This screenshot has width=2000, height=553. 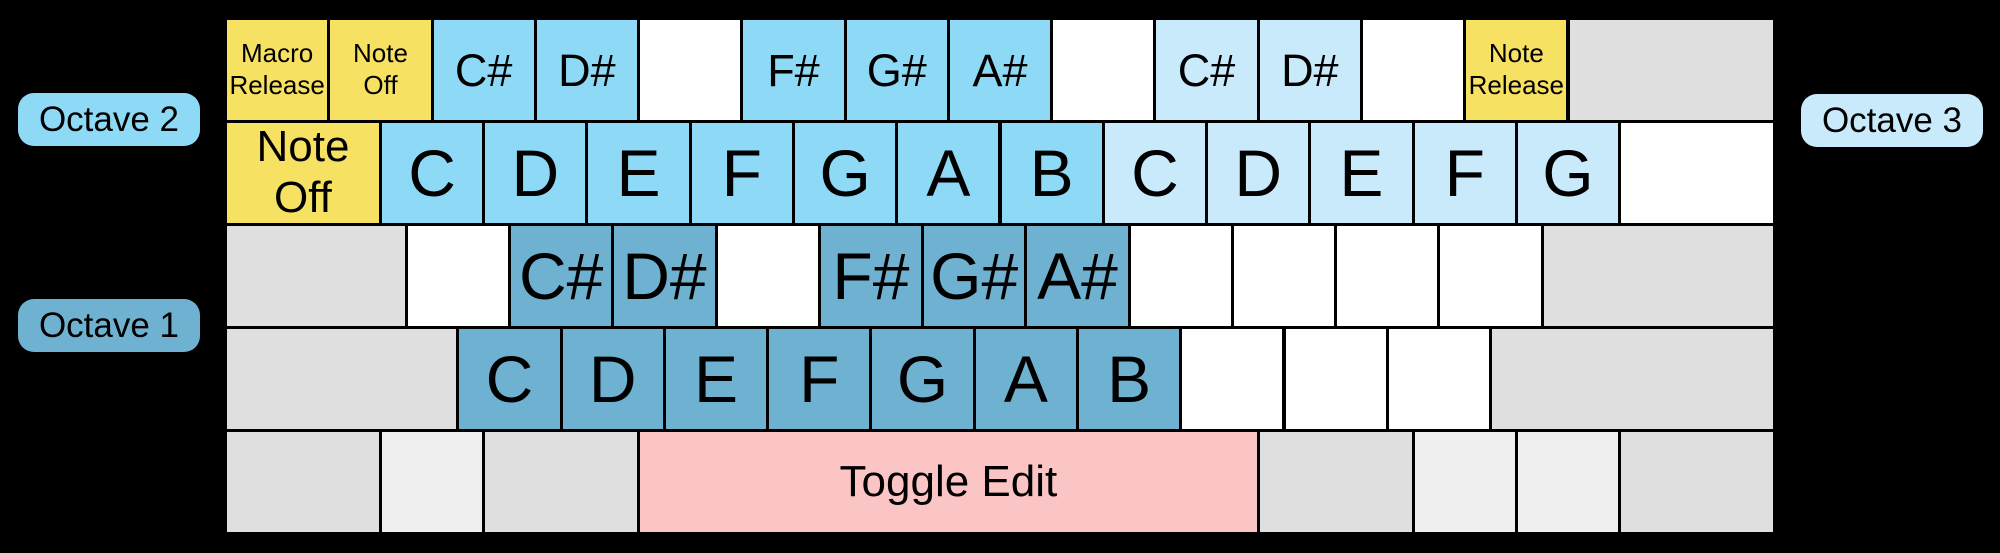 What do you see at coordinates (1387, 276) in the screenshot?
I see `key-semicolon-unassigned` at bounding box center [1387, 276].